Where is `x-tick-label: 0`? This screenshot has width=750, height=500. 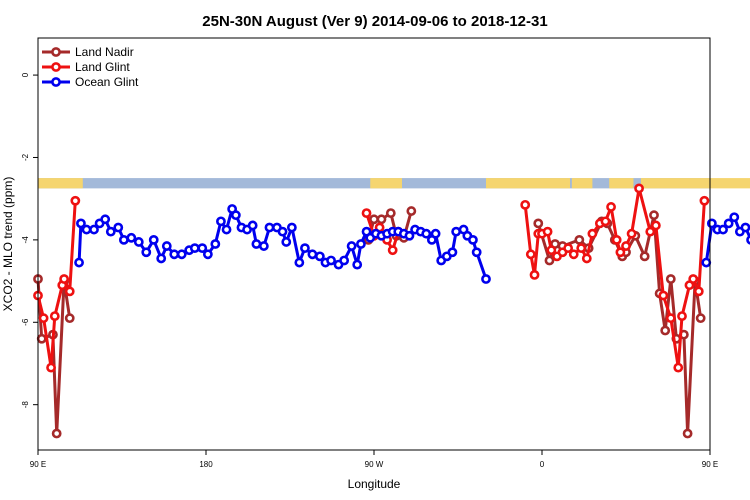 x-tick-label: 0 is located at coordinates (542, 464).